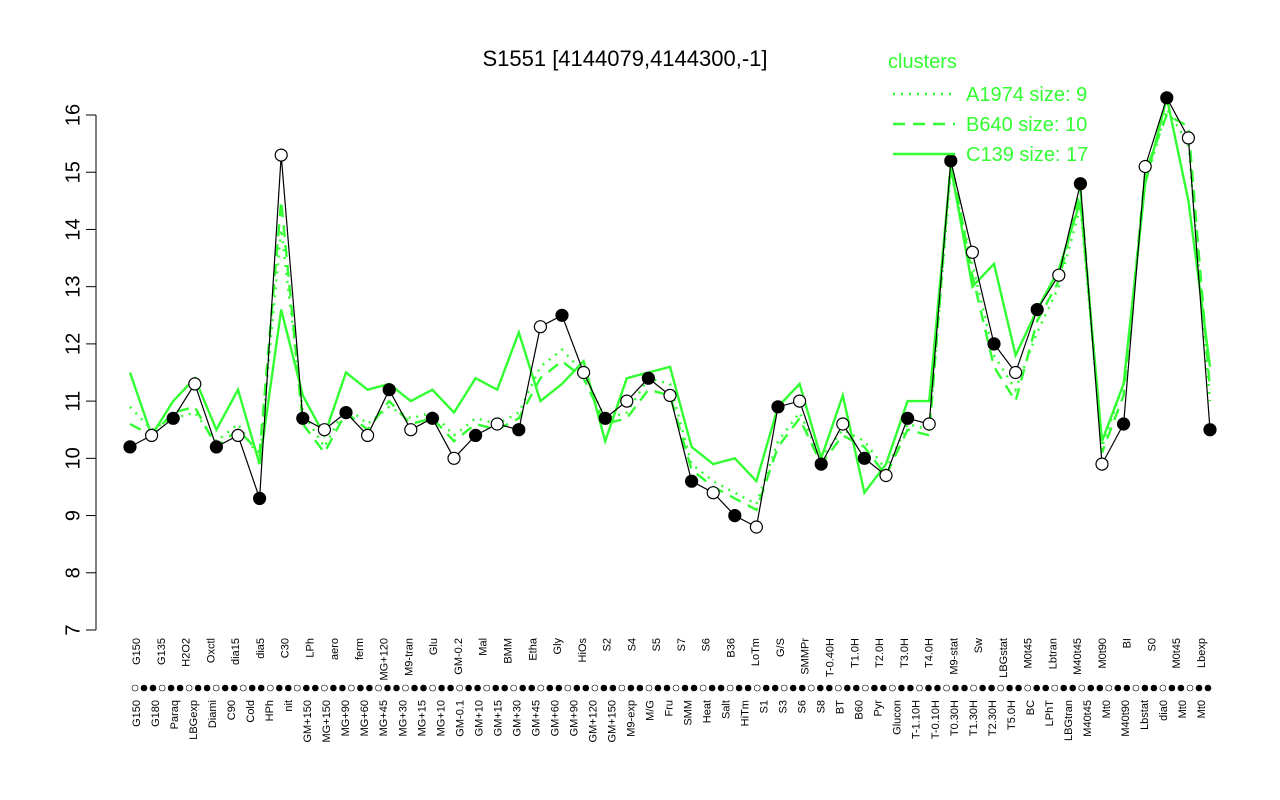  What do you see at coordinates (137, 713) in the screenshot?
I see `x-tick-label: G150` at bounding box center [137, 713].